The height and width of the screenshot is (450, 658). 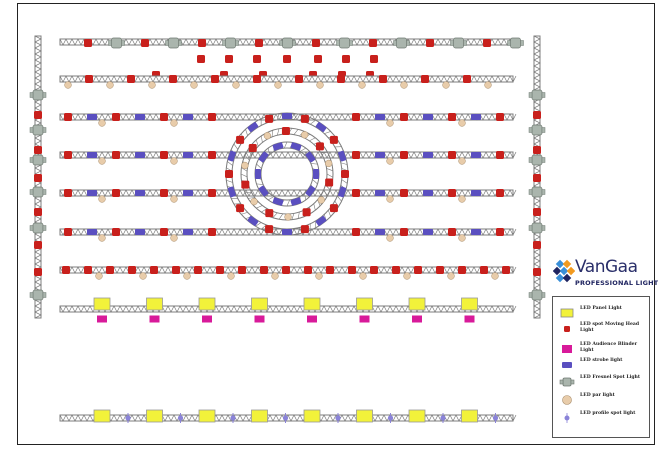 What do you see at coordinates (567, 349) in the screenshot?
I see `blinder-light-icon` at bounding box center [567, 349].